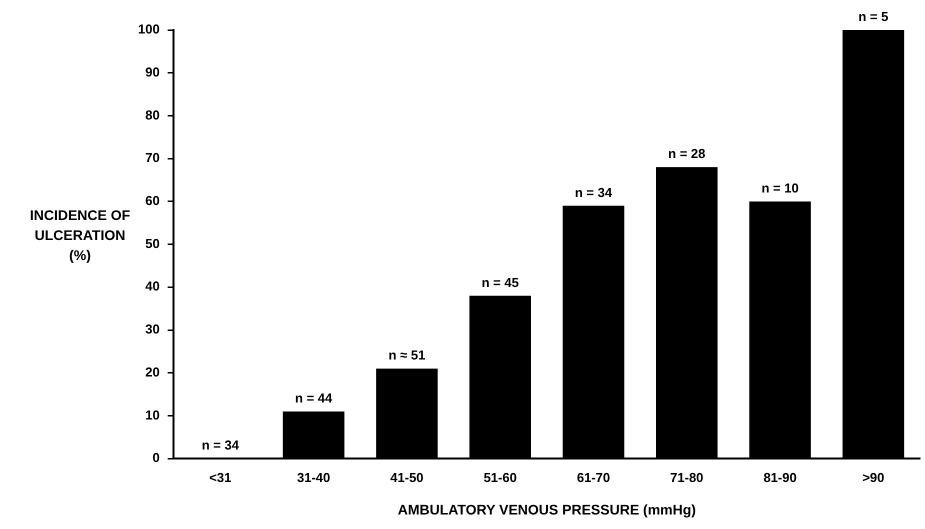 This screenshot has height=529, width=925. What do you see at coordinates (152, 286) in the screenshot?
I see `y-tick-label: 40` at bounding box center [152, 286].